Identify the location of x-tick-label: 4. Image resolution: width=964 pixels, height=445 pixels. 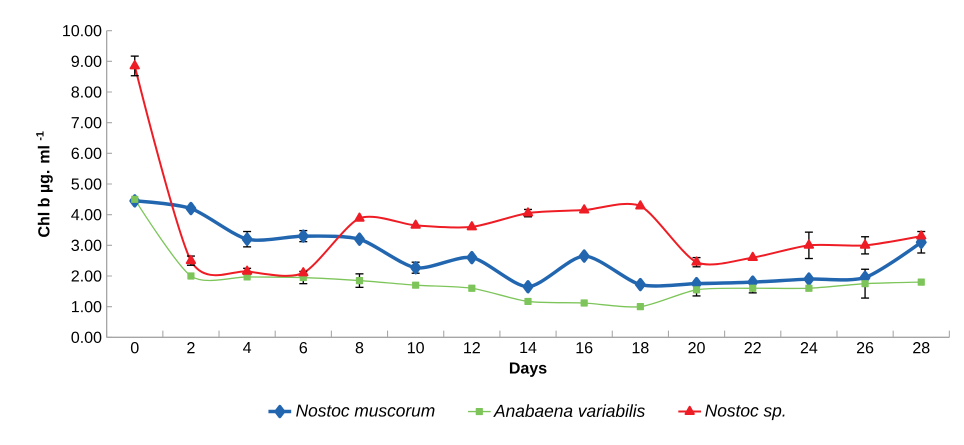
(247, 347).